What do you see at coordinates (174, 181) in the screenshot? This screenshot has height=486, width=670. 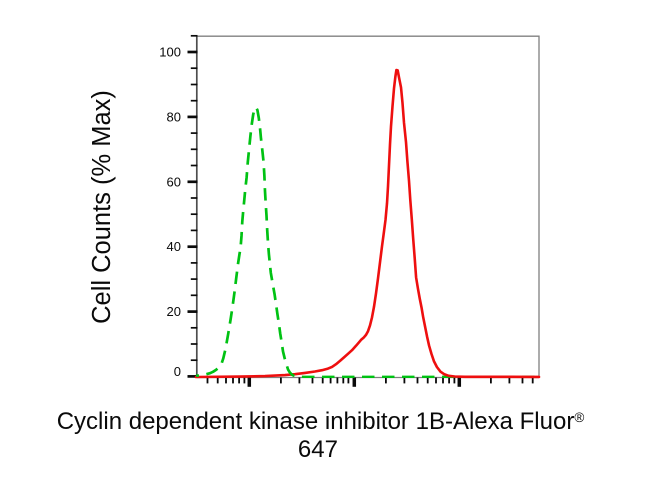 I see `svg-text: 60` at bounding box center [174, 181].